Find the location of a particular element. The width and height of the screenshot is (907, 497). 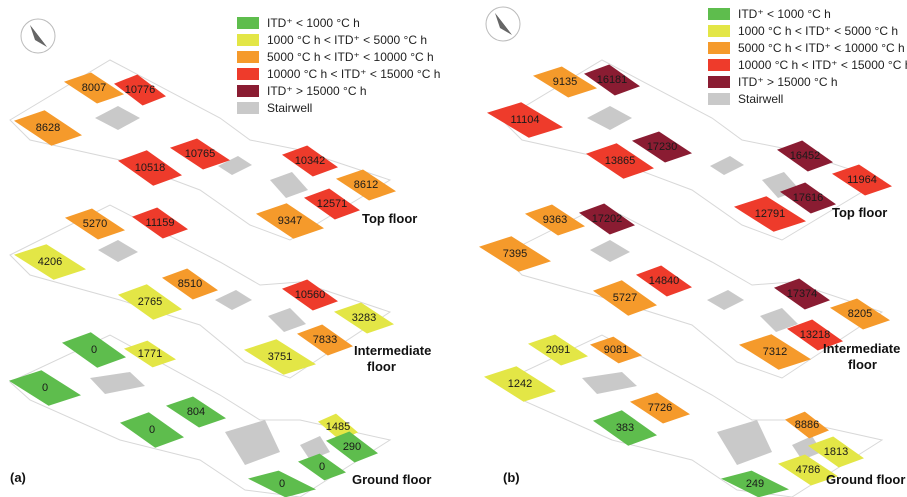

room-value-label: 13218 is located at coordinates (815, 335).